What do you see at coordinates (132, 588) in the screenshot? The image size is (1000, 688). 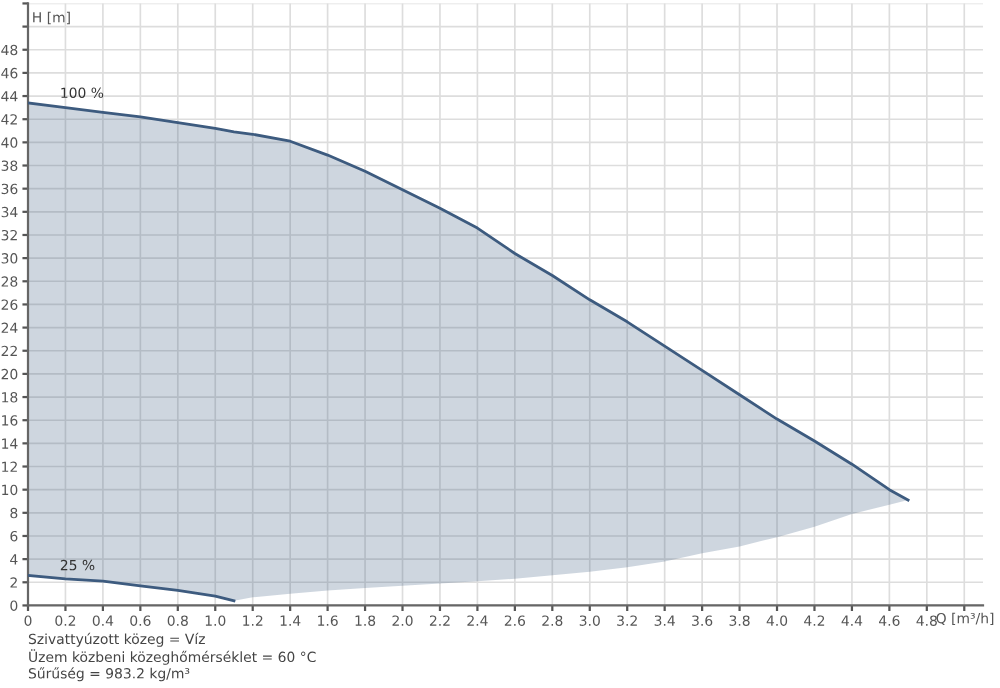 I see `line-series` at bounding box center [132, 588].